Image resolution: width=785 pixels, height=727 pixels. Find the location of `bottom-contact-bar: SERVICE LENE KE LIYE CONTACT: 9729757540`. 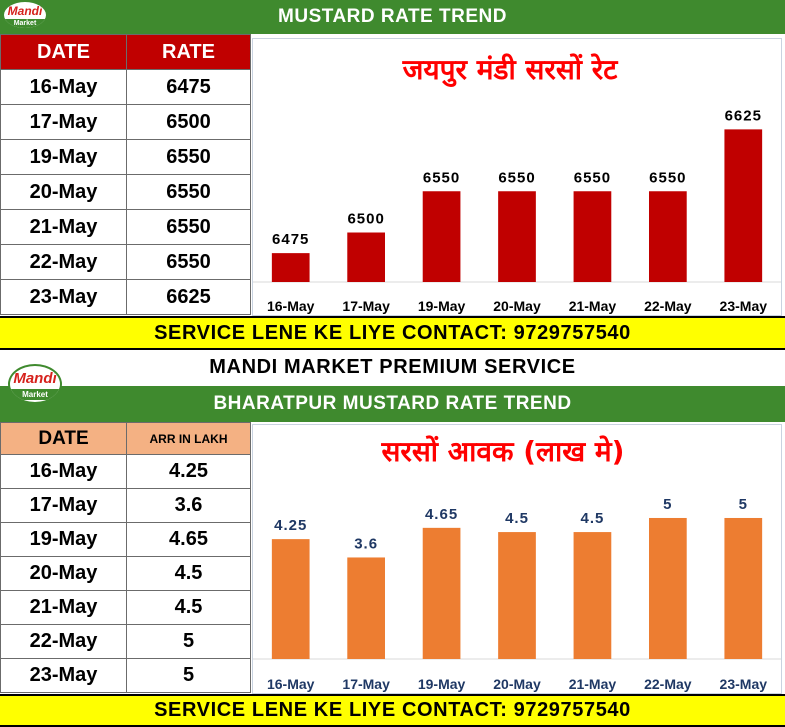

bottom-contact-bar: SERVICE LENE KE LIYE CONTACT: 9729757540 is located at coordinates (392, 710).